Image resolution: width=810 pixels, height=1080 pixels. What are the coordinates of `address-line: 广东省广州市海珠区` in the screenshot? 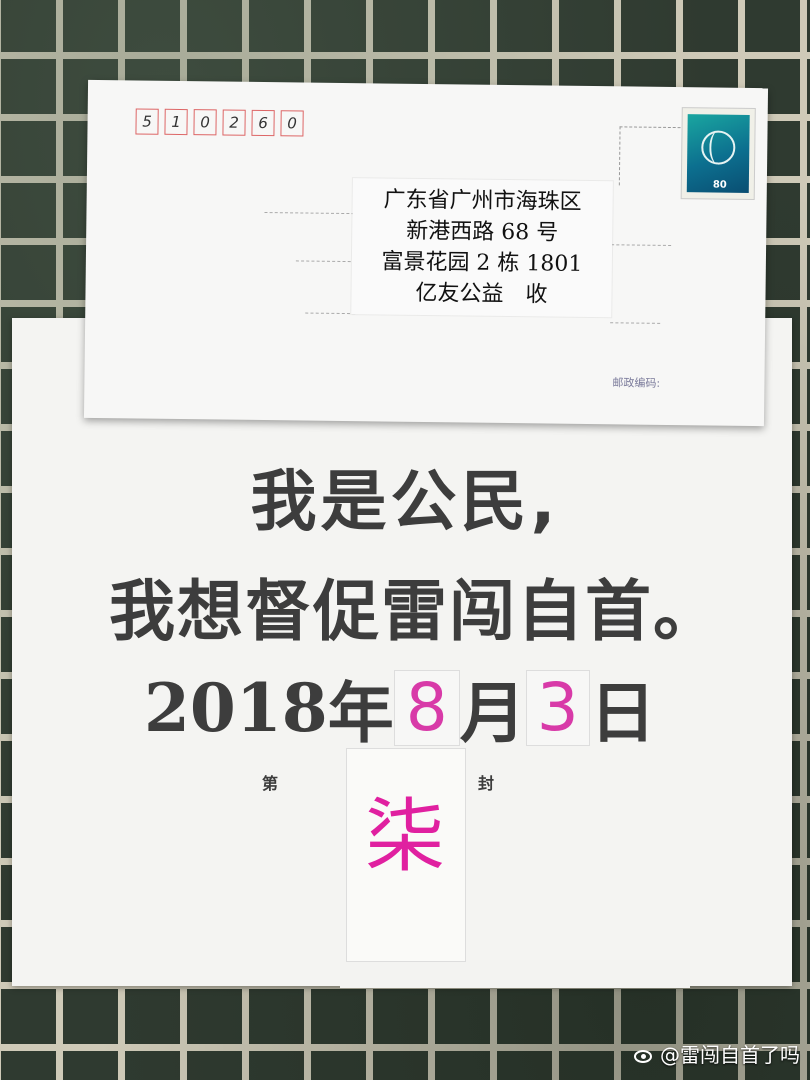 It's located at (482, 201).